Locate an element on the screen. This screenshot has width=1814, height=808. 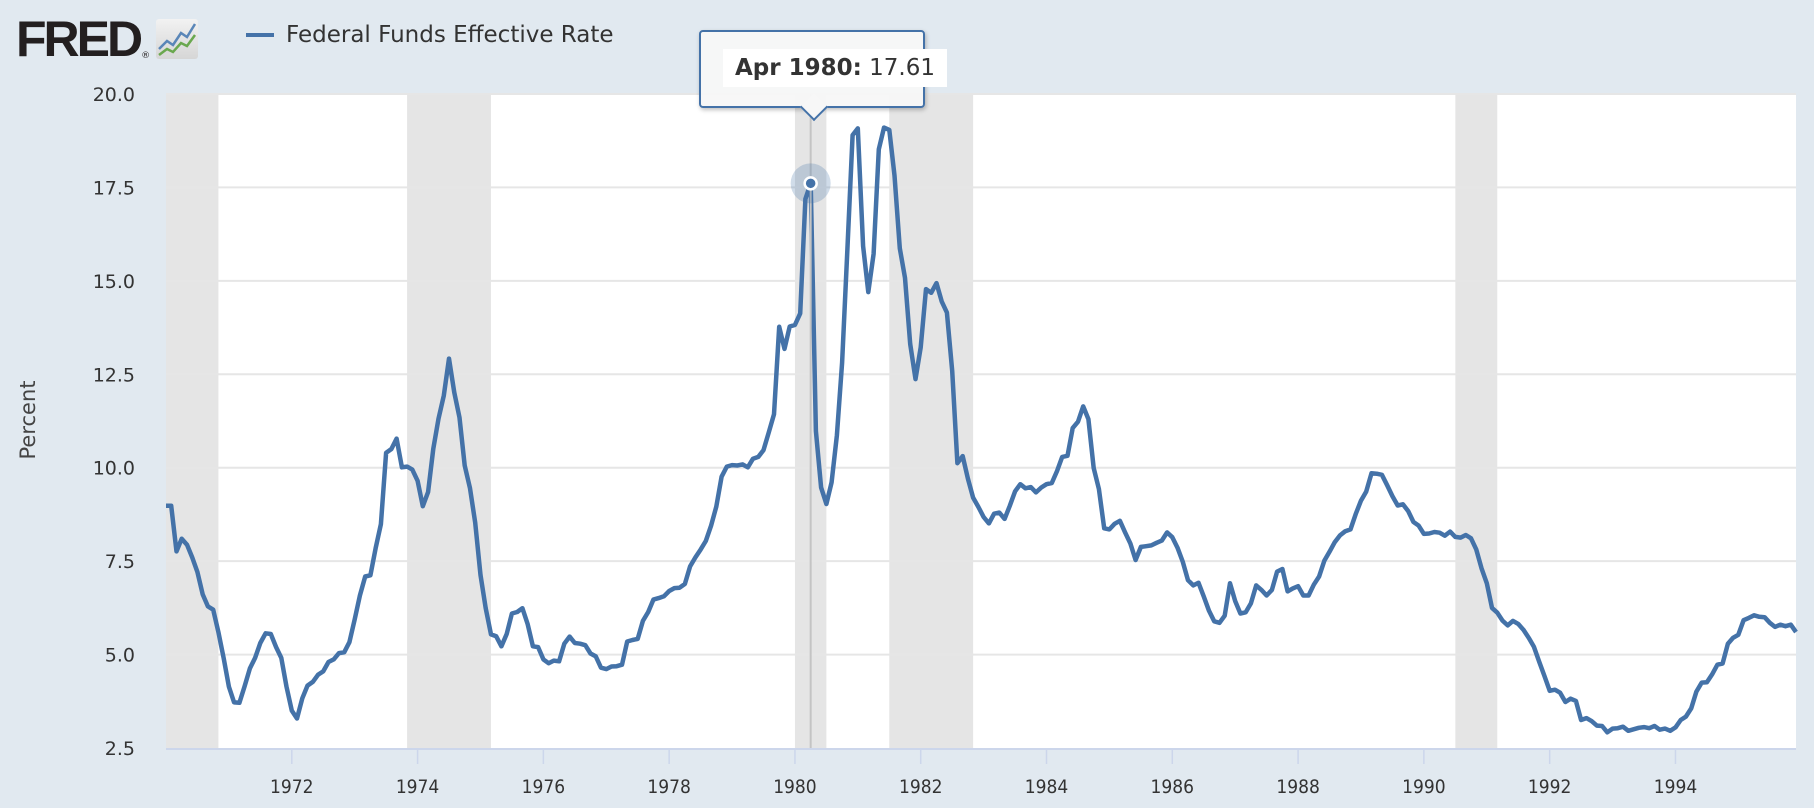
chart-trend-icon is located at coordinates (177, 39).